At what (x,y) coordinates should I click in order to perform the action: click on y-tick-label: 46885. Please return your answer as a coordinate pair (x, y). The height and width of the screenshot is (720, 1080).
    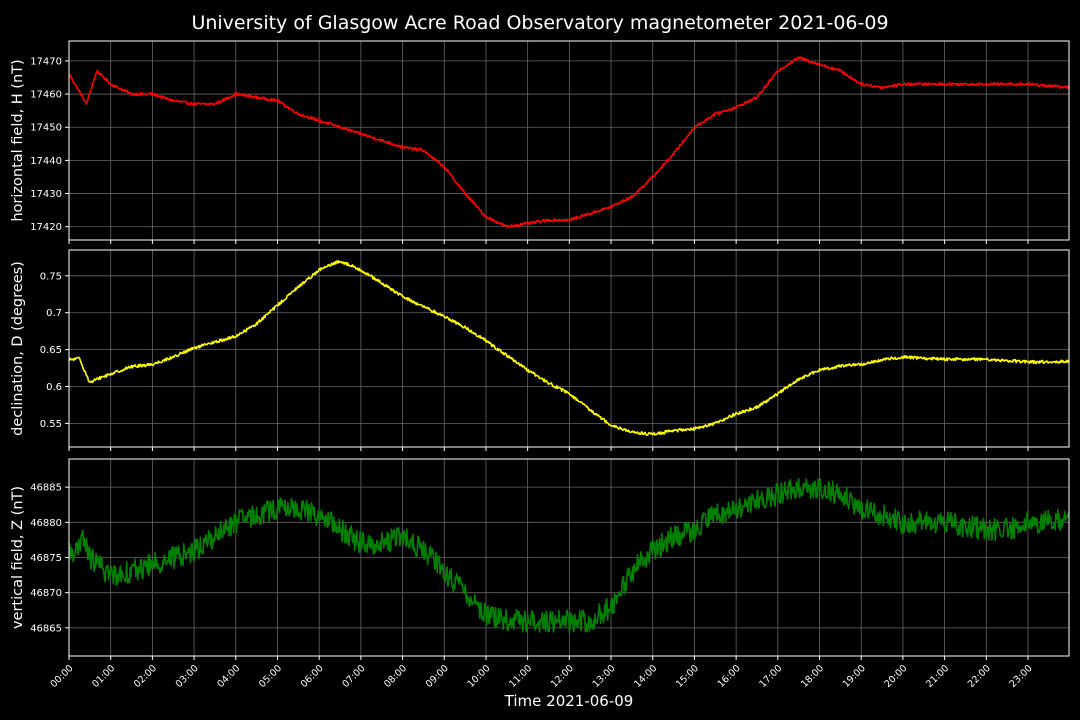
    Looking at the image, I should click on (46, 488).